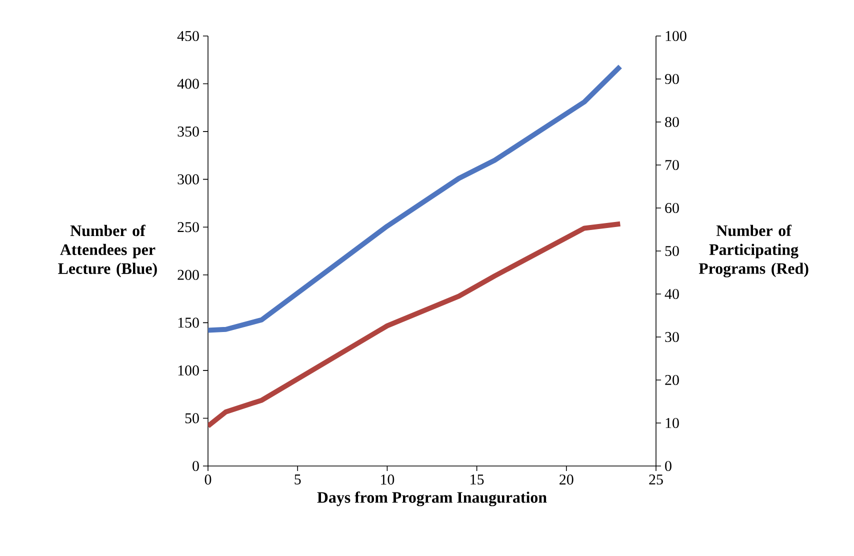  I want to click on y2-tick-label: 70, so click(672, 165).